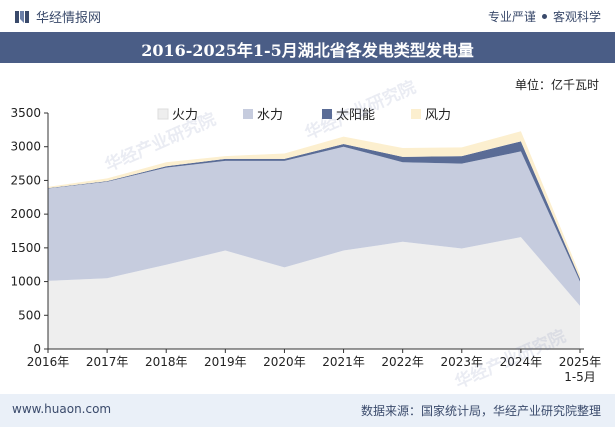 The image size is (615, 427). Describe the element at coordinates (580, 362) in the screenshot. I see `x-tick-label: 2025年` at that location.